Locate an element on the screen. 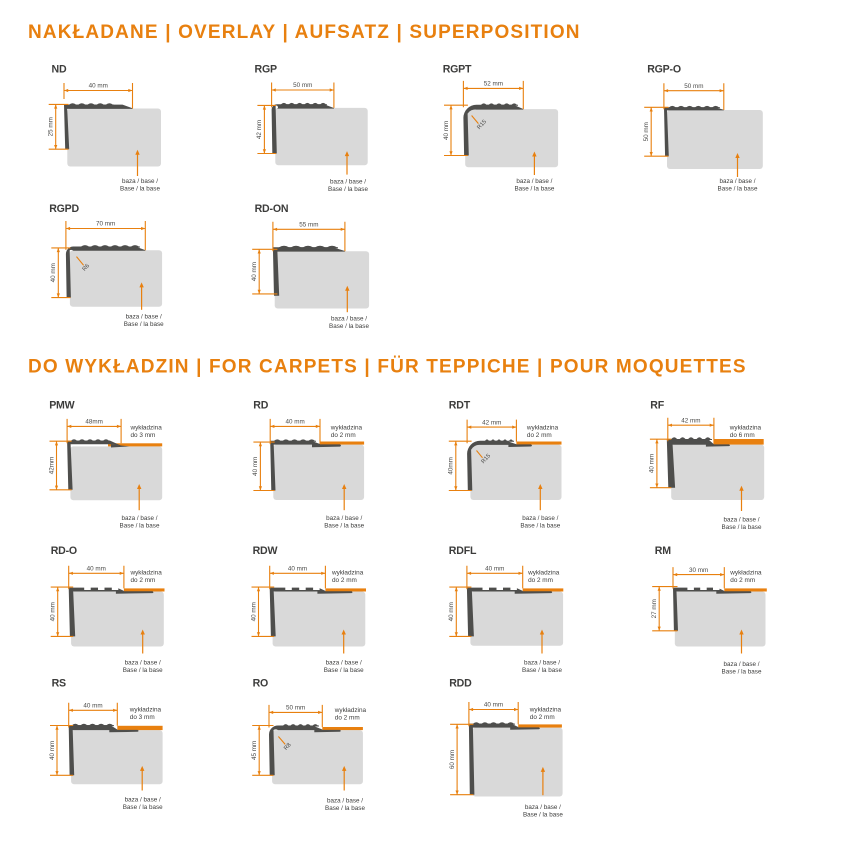  svg-text: 60 mm is located at coordinates (452, 759).